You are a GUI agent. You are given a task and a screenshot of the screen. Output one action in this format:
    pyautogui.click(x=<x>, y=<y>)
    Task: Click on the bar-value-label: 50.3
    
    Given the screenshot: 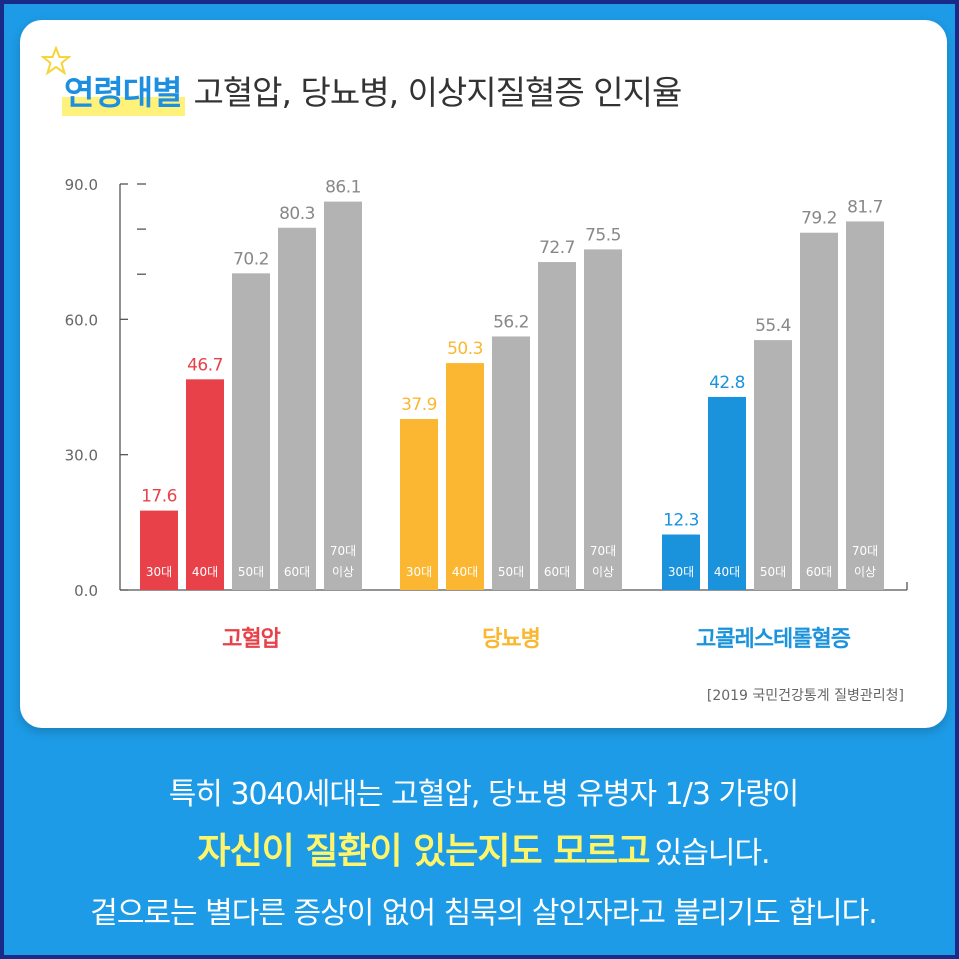 What is the action you would take?
    pyautogui.click(x=465, y=349)
    